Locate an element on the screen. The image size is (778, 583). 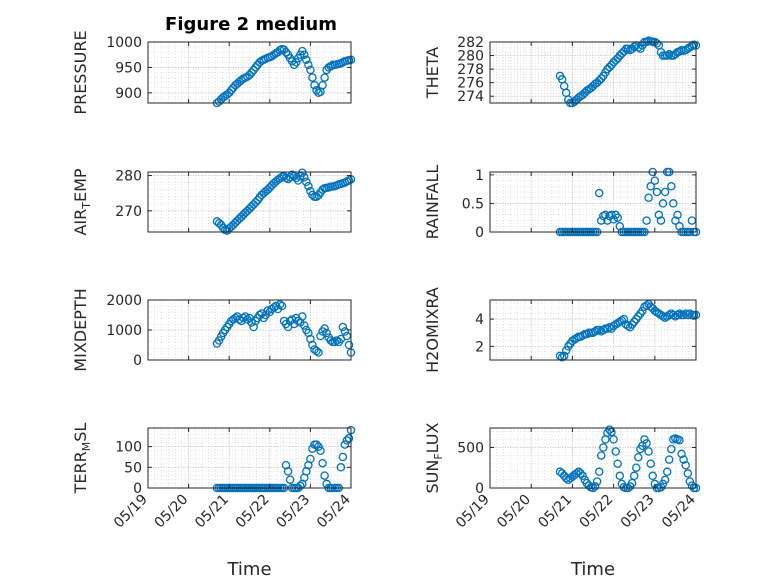
x-tick-label: 05/24 is located at coordinates (334, 511).